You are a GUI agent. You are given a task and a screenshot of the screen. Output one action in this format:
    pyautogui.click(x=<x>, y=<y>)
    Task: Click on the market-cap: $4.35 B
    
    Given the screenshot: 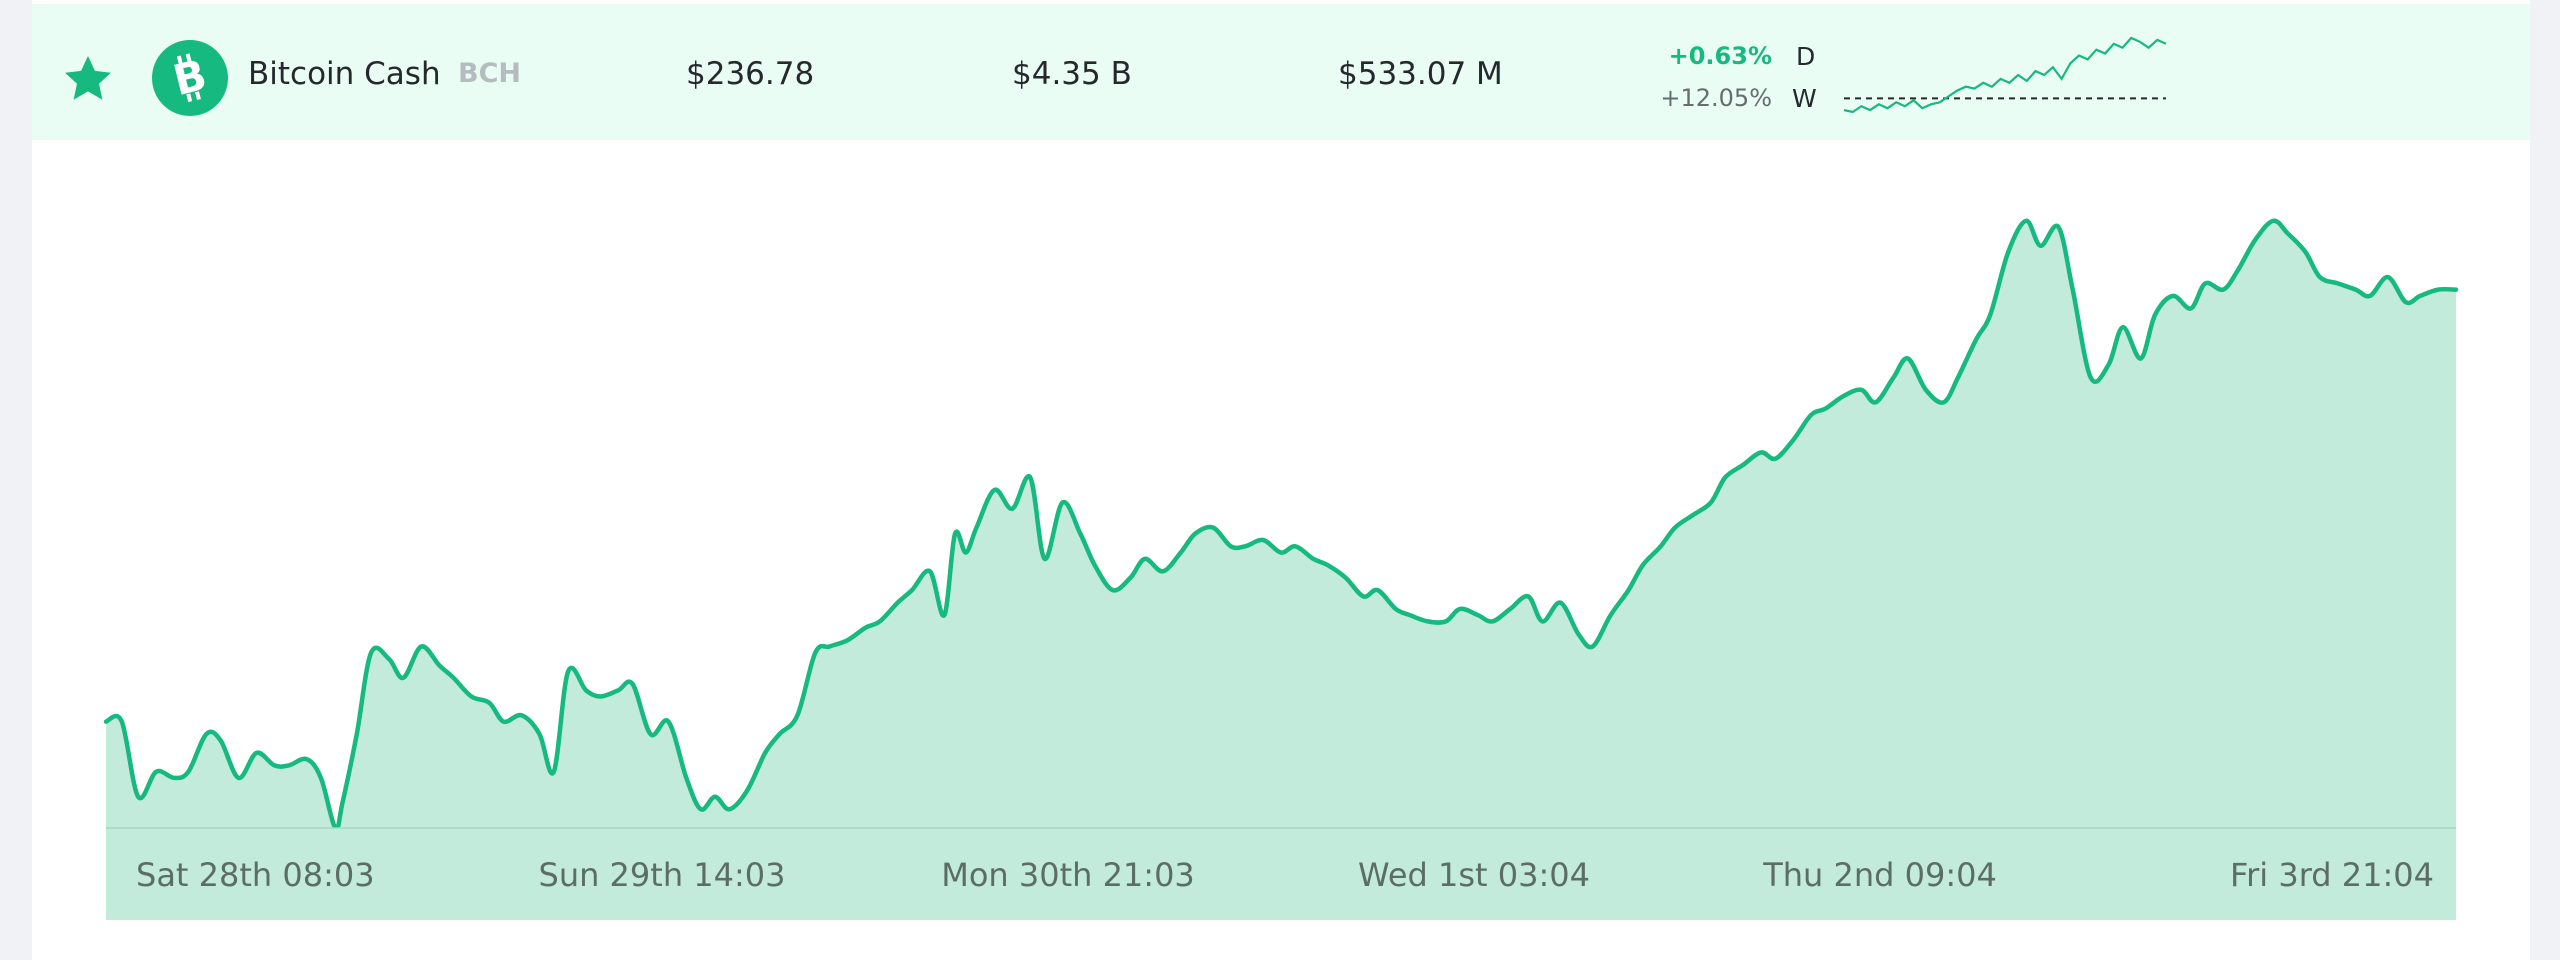 What is the action you would take?
    pyautogui.click(x=1072, y=74)
    